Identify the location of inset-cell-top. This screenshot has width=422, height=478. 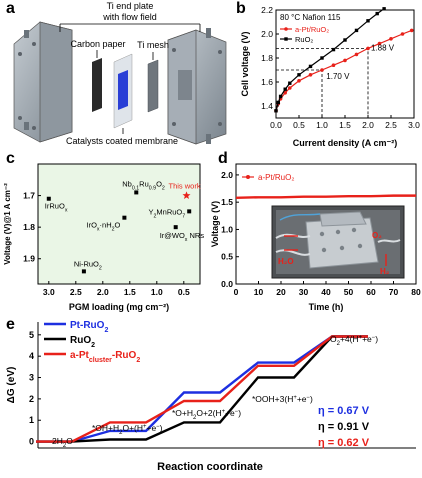
(343, 219).